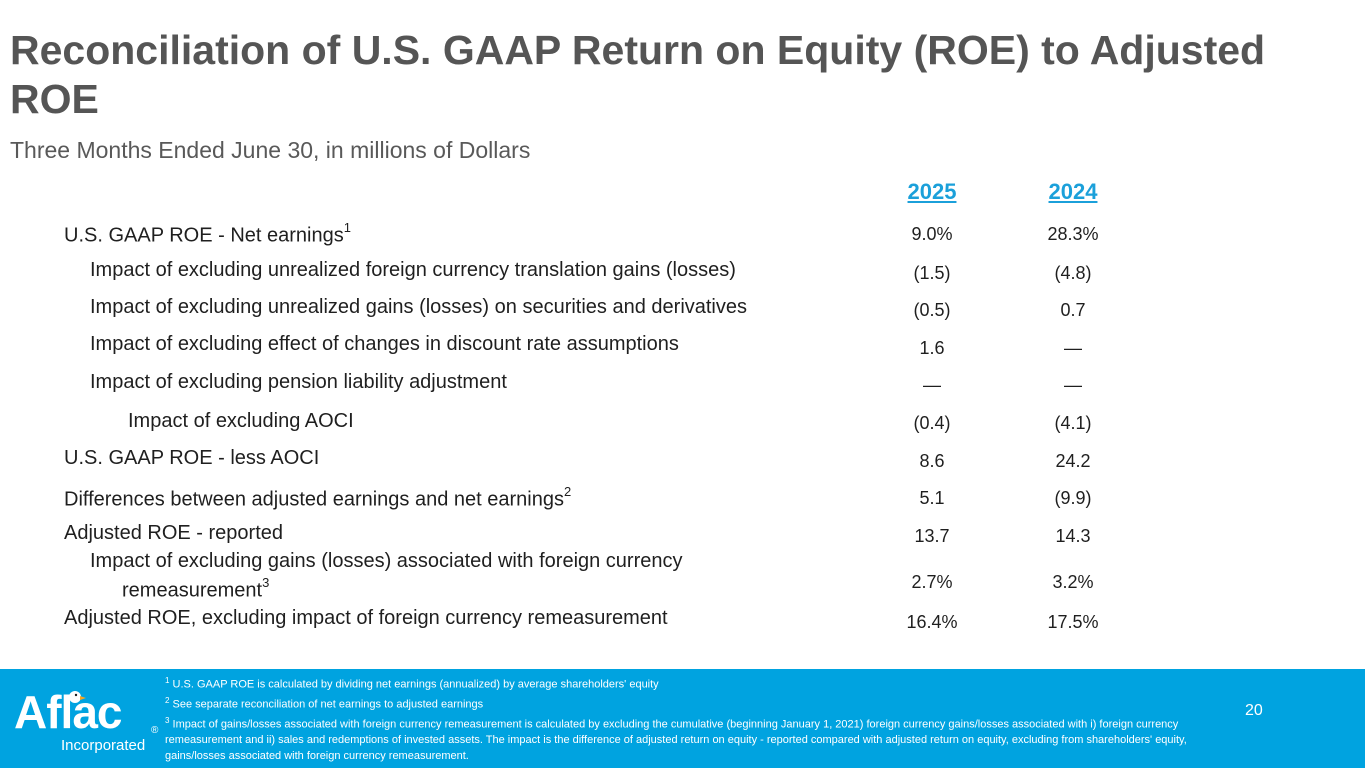  What do you see at coordinates (932, 234) in the screenshot?
I see `row-value-2025: 9.0%` at bounding box center [932, 234].